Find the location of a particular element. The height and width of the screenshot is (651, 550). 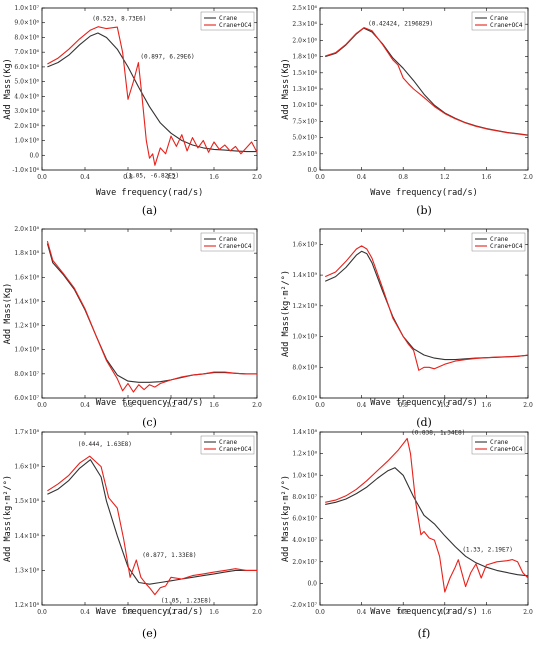

y-axis-label: Add Mass(kg·m²/°) is located at coordinates (286, 518).